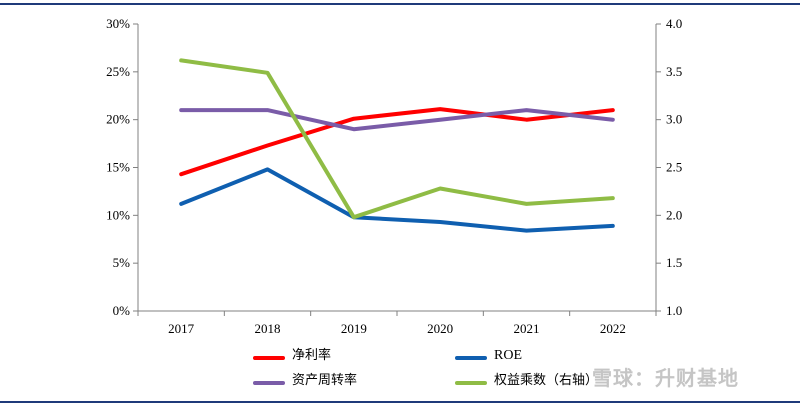 The height and width of the screenshot is (410, 800). Describe the element at coordinates (118, 23) in the screenshot. I see `left-tick-label: 30%` at that location.